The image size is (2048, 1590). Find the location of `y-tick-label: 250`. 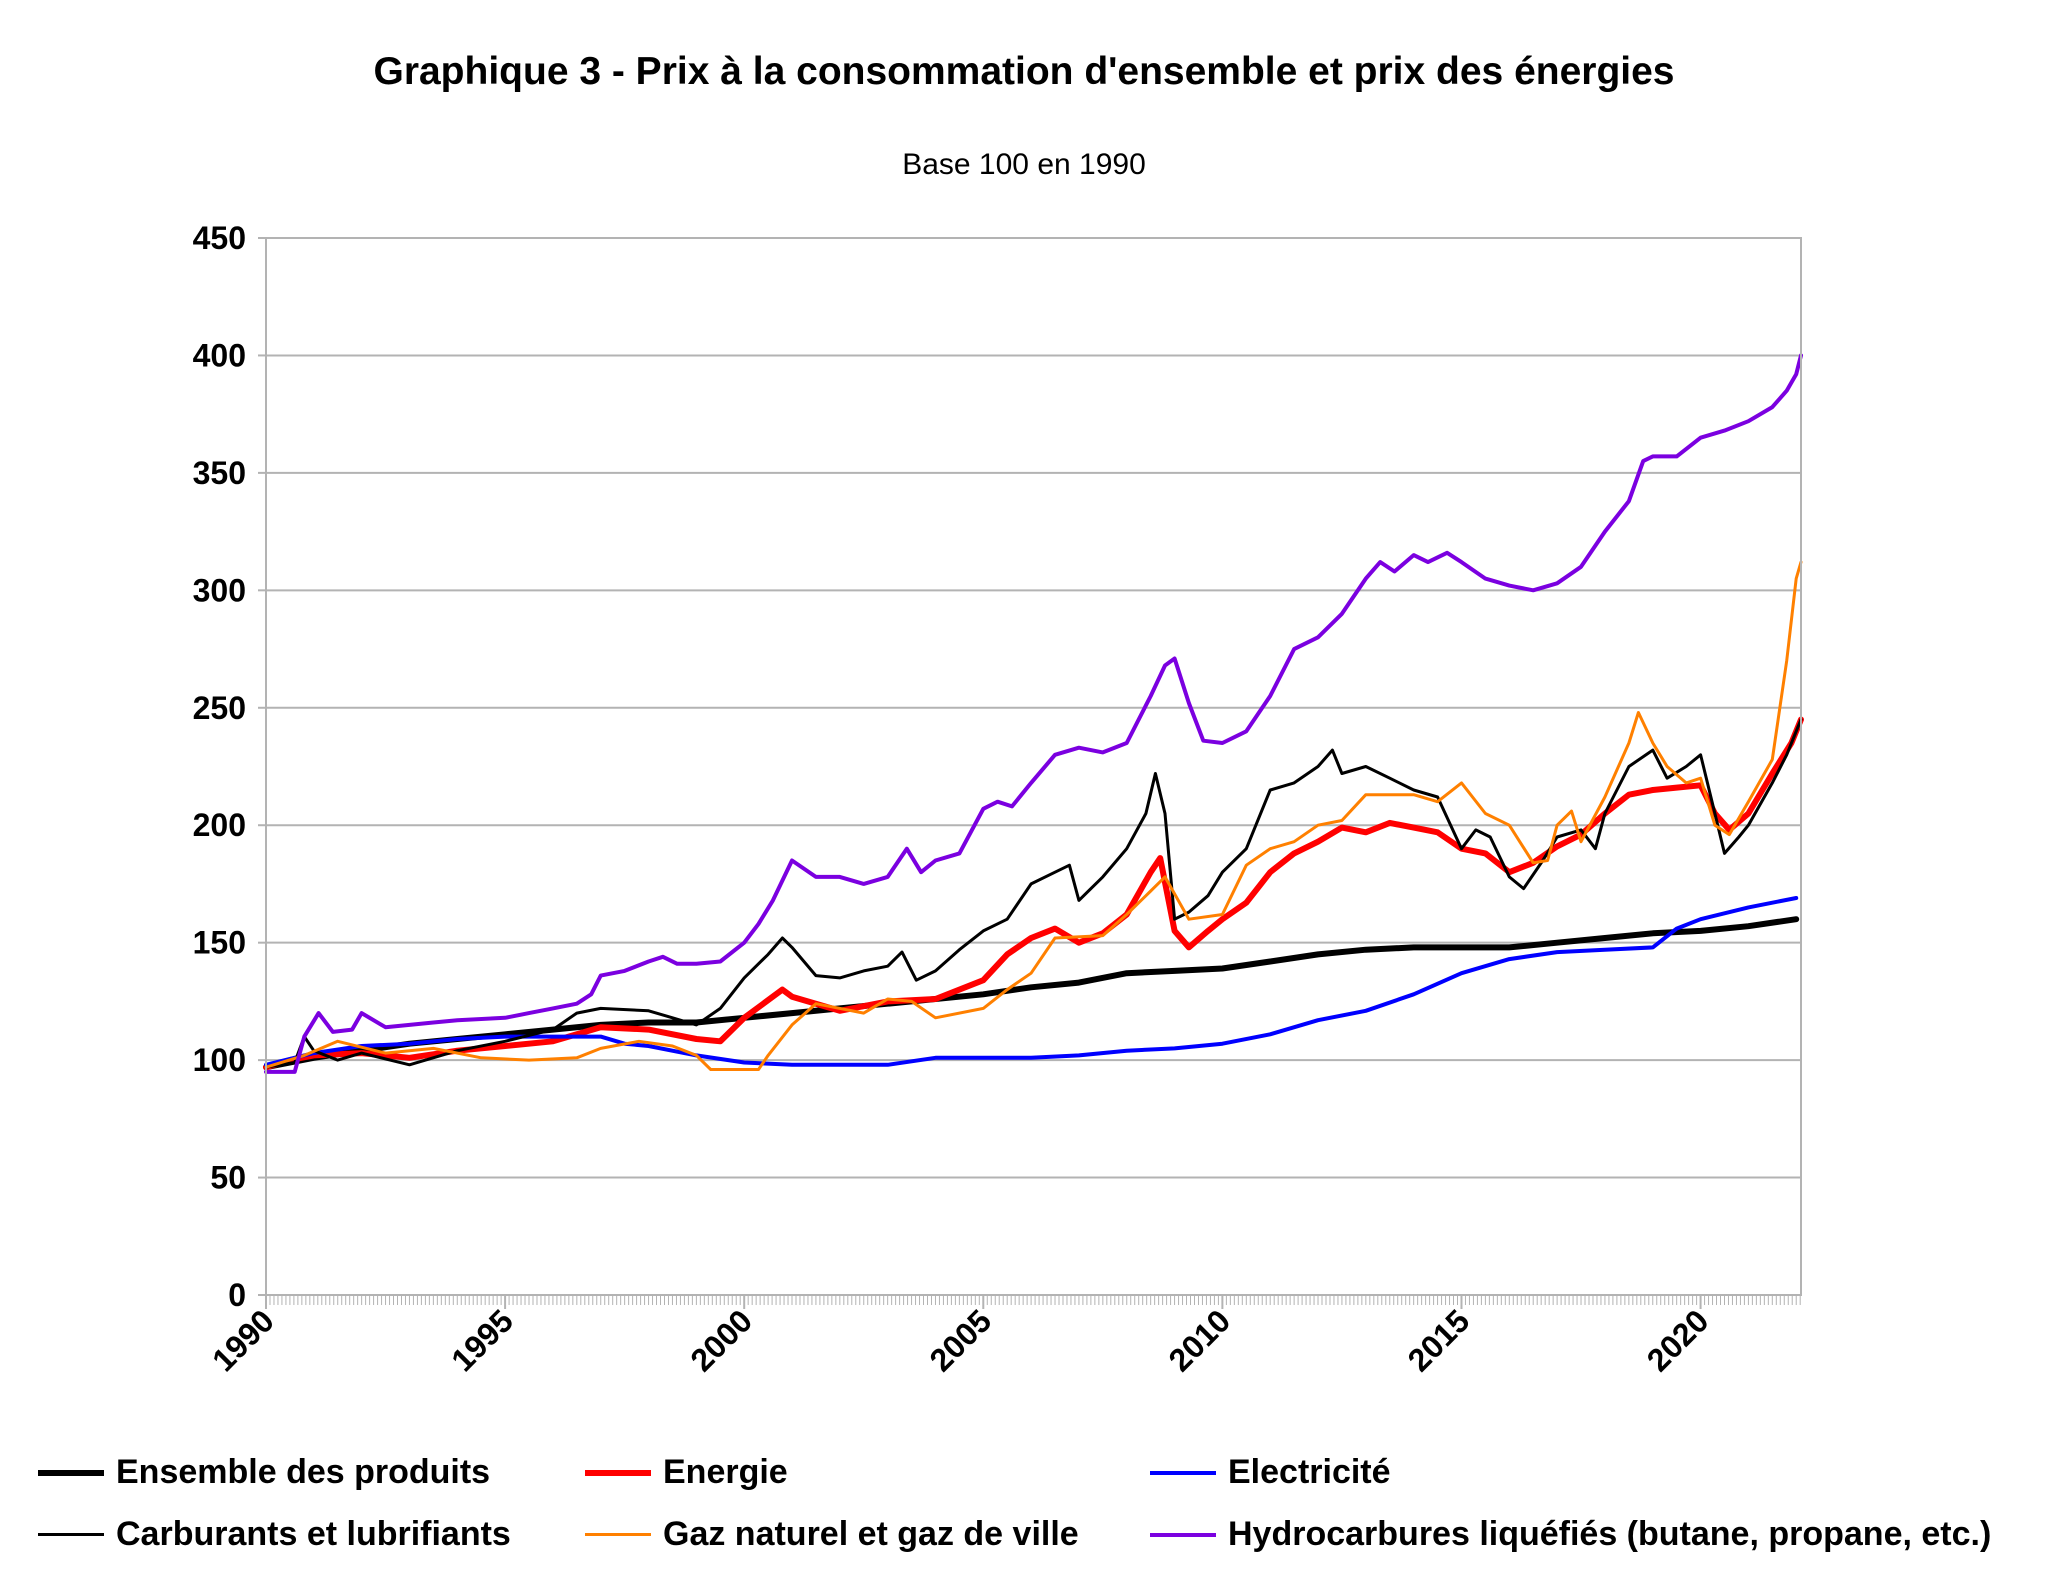

y-tick-label: 250 is located at coordinates (219, 708).